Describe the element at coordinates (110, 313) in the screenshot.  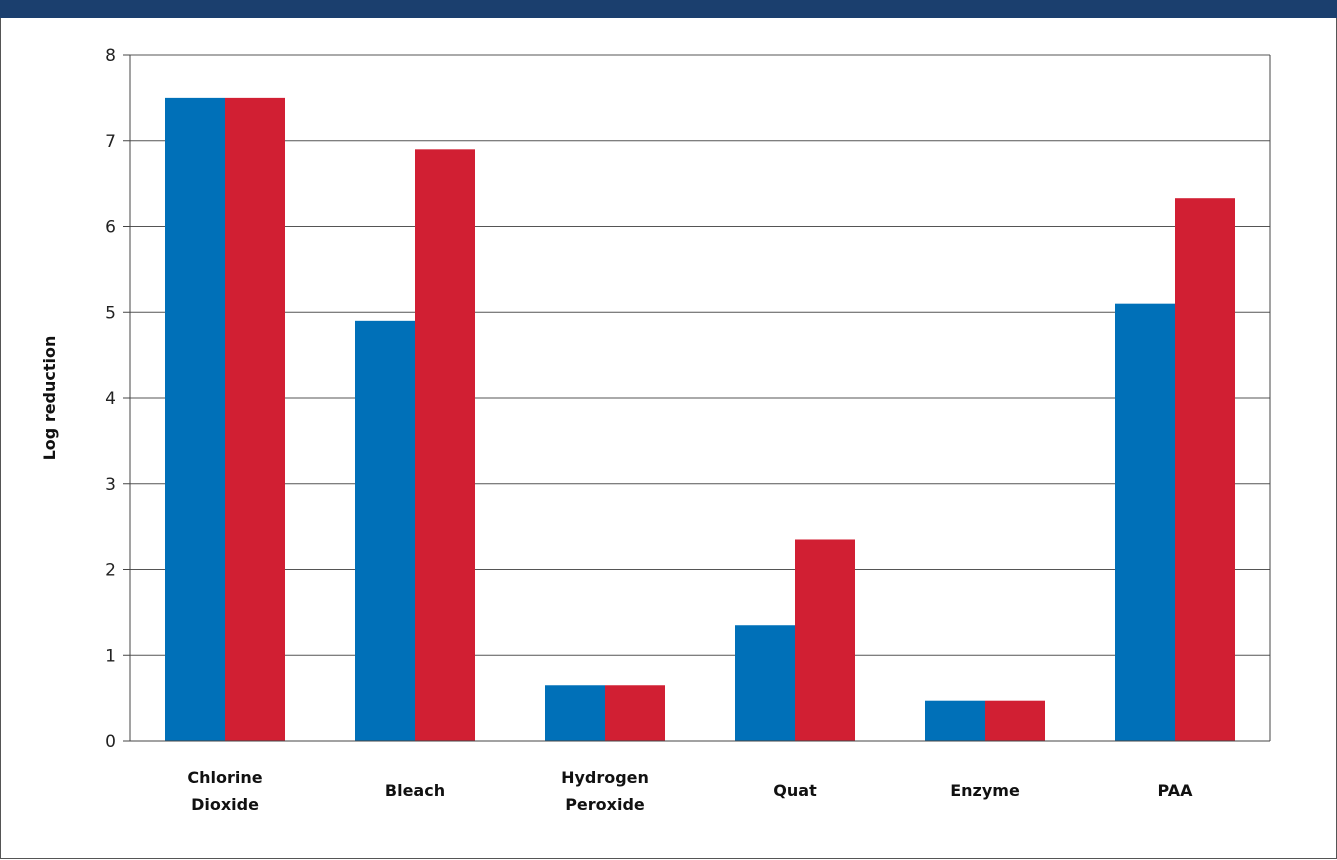
I see `y-tick-label-5: 5` at that location.